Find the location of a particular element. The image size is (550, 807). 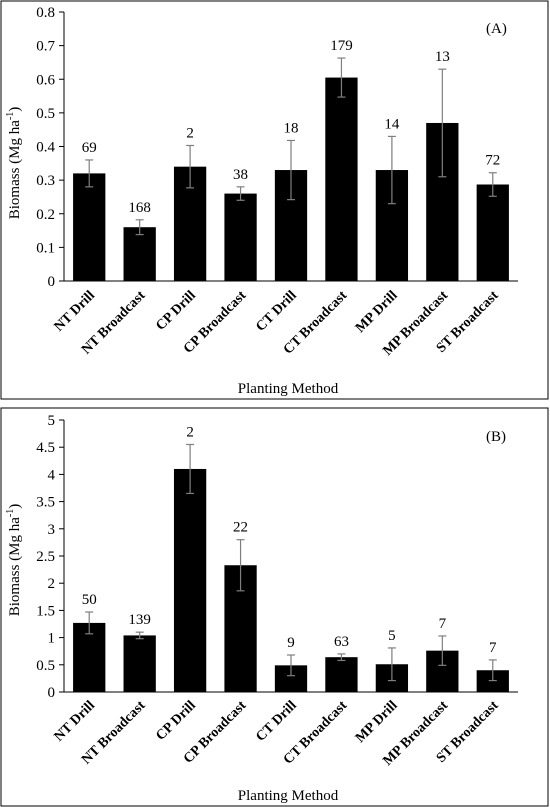

panel-b-y-axis-title: Biomass (Mg ha-1) is located at coordinates (14, 560).